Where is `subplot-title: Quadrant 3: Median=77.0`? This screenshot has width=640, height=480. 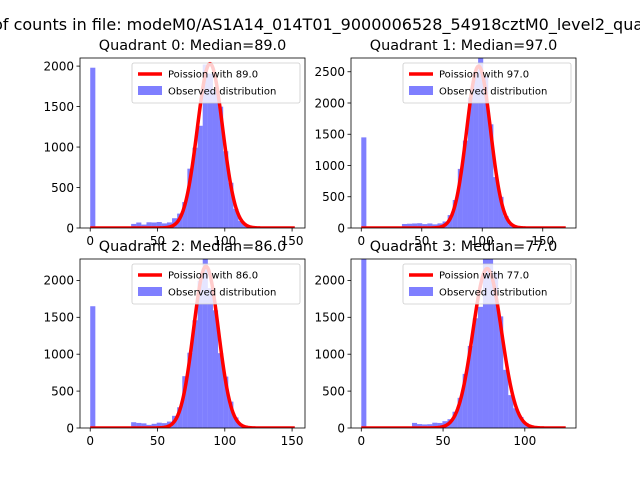 subplot-title: Quadrant 3: Median=77.0 is located at coordinates (464, 247).